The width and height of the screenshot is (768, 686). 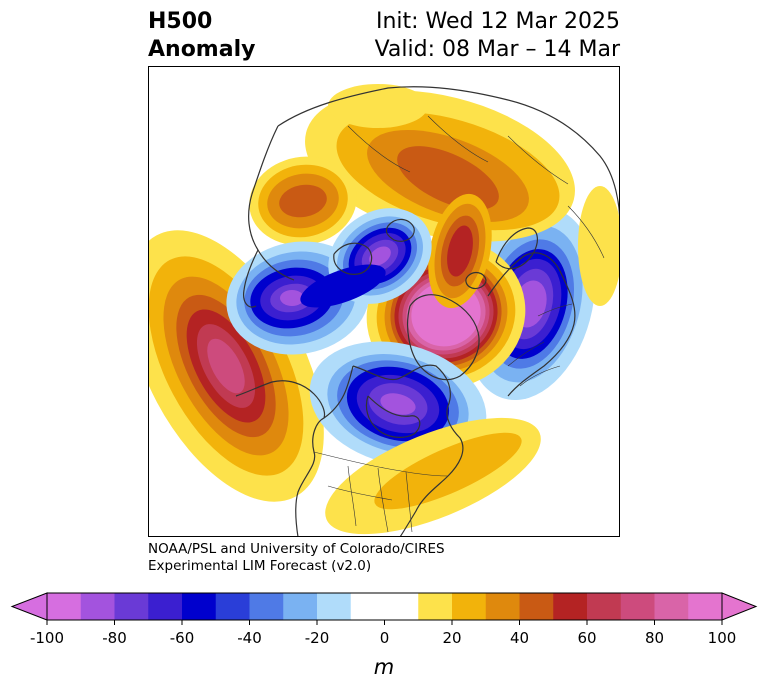 I want to click on anomaly-negative-canada, so click(x=398, y=404).